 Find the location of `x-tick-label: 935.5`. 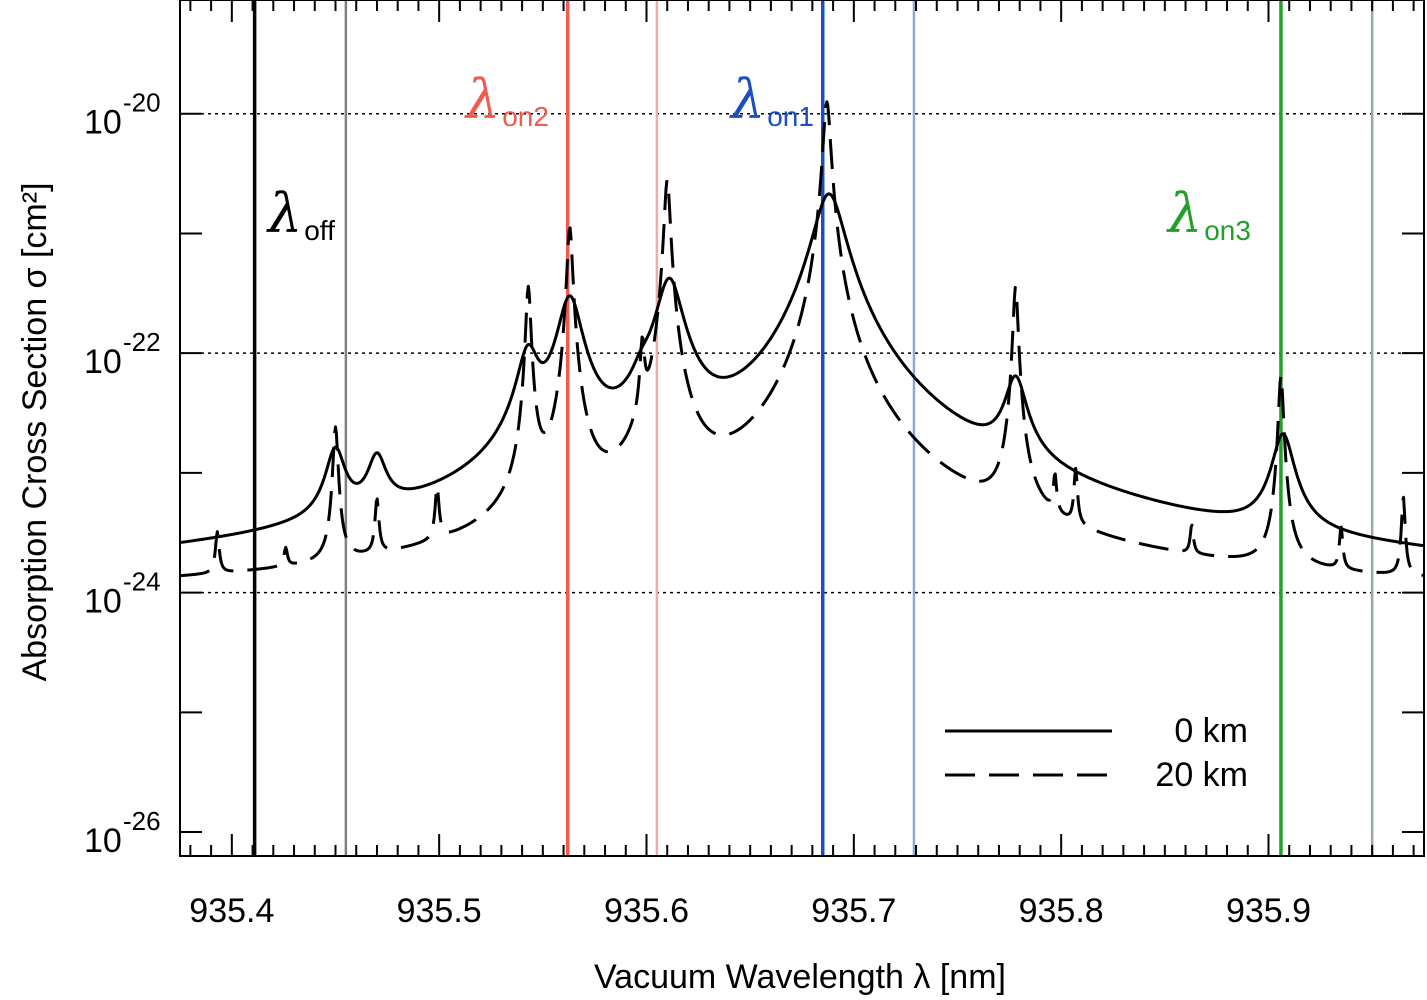

x-tick-label: 935.5 is located at coordinates (439, 911).